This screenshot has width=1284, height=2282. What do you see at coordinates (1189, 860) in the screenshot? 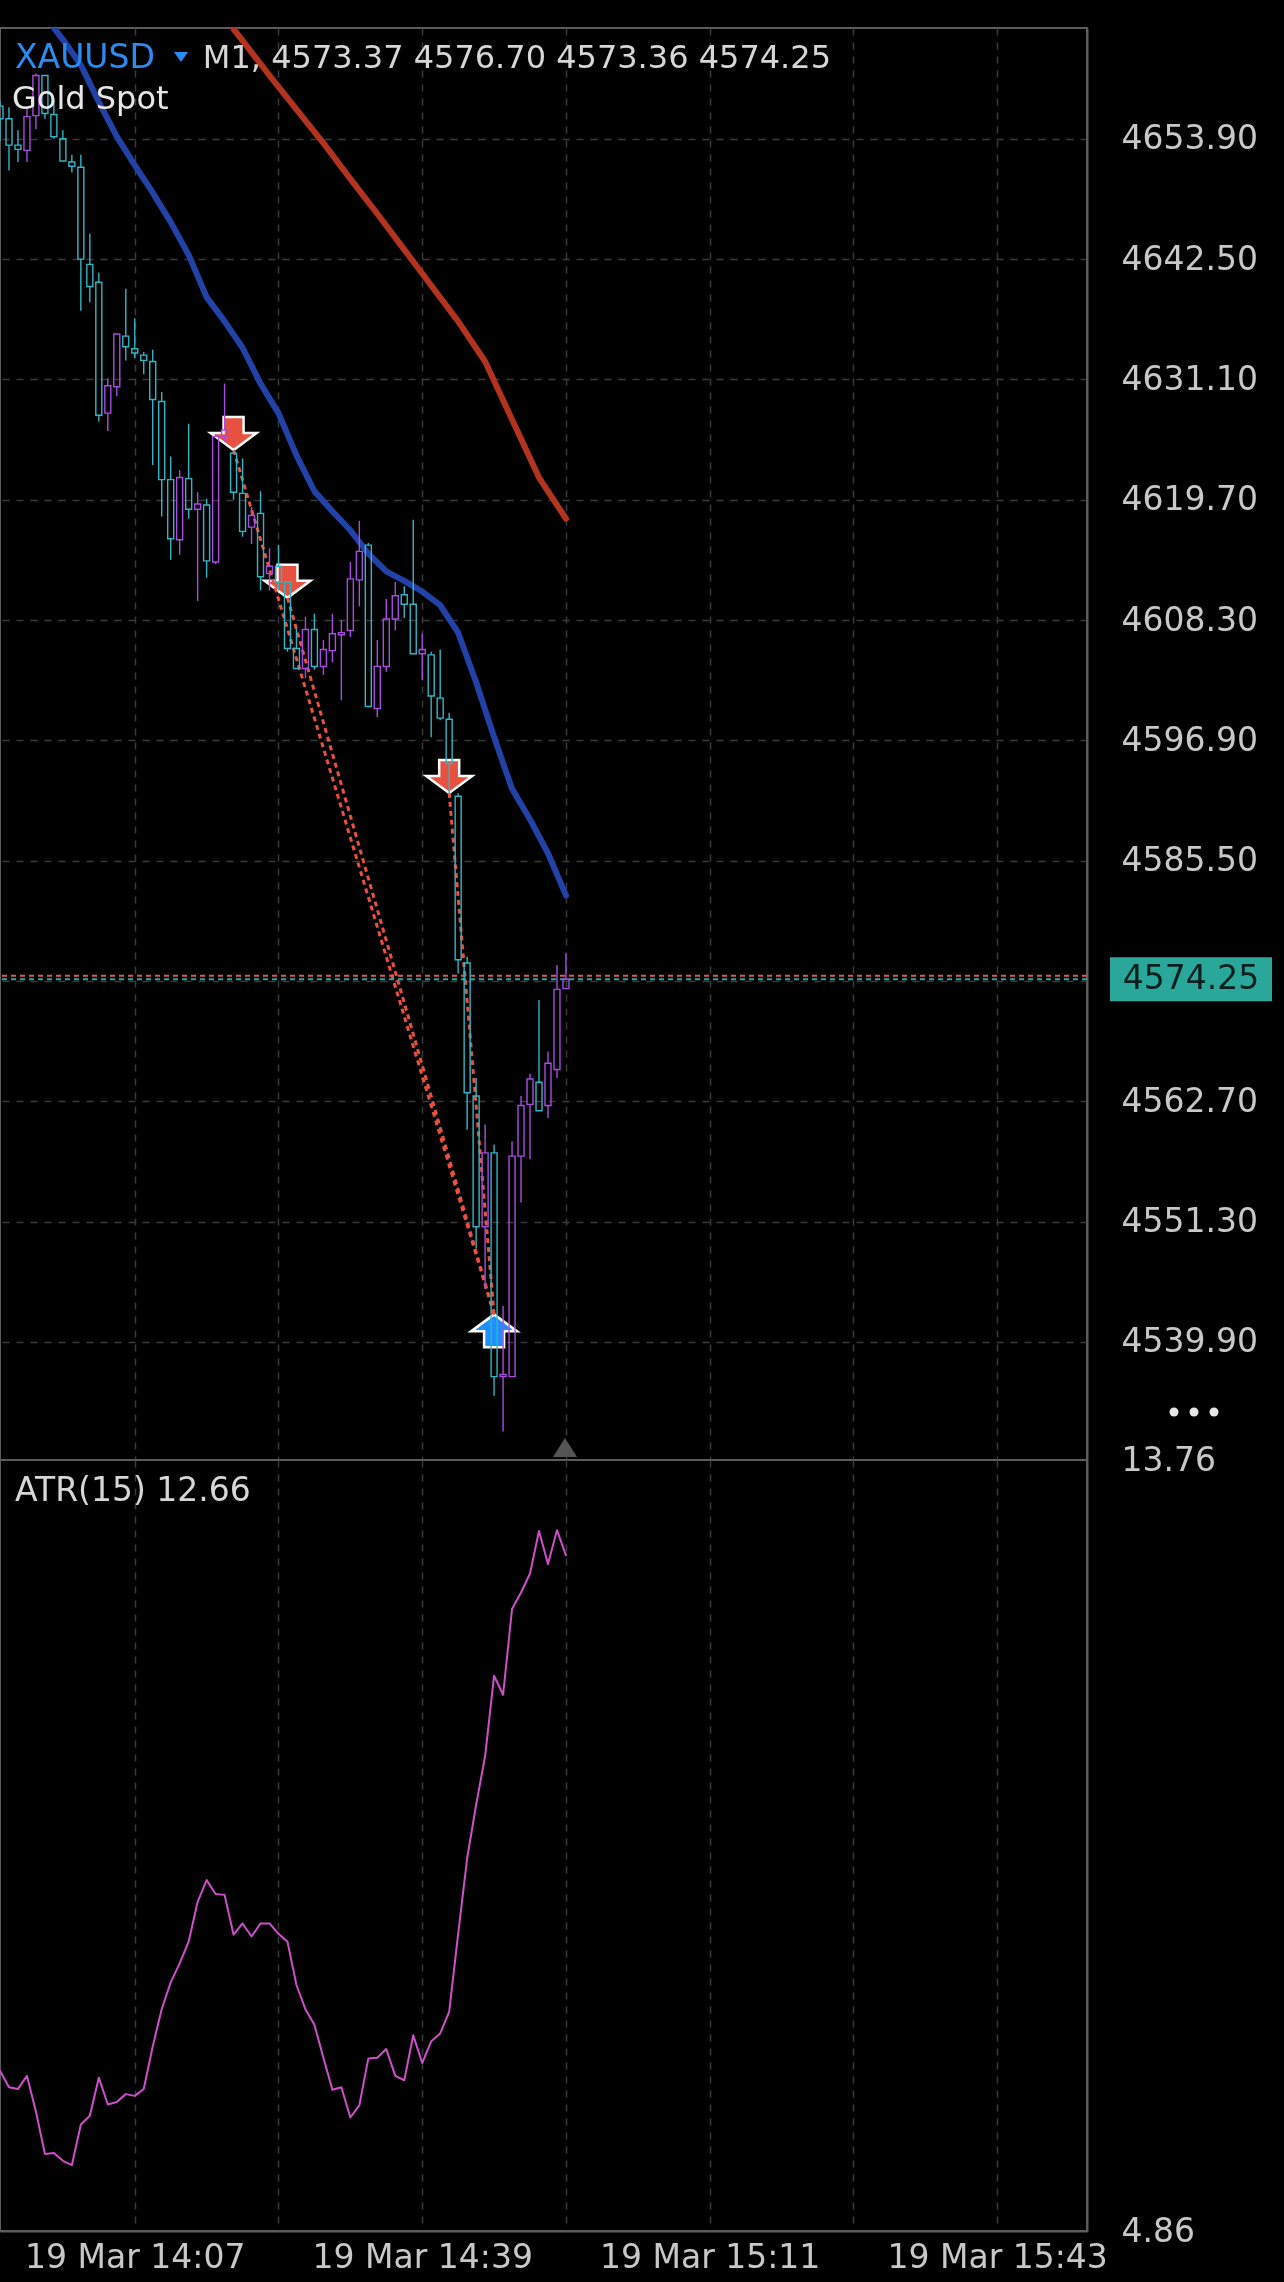
I see `y-tick-label: 4585.50` at bounding box center [1189, 860].